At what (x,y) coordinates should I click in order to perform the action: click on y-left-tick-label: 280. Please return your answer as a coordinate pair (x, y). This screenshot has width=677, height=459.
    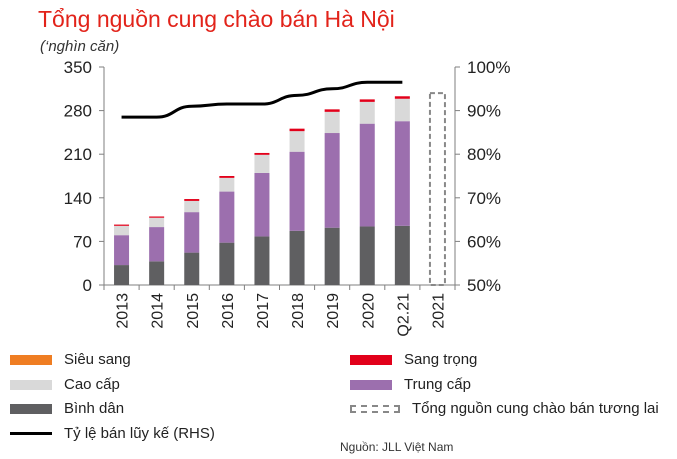
    Looking at the image, I should click on (78, 111).